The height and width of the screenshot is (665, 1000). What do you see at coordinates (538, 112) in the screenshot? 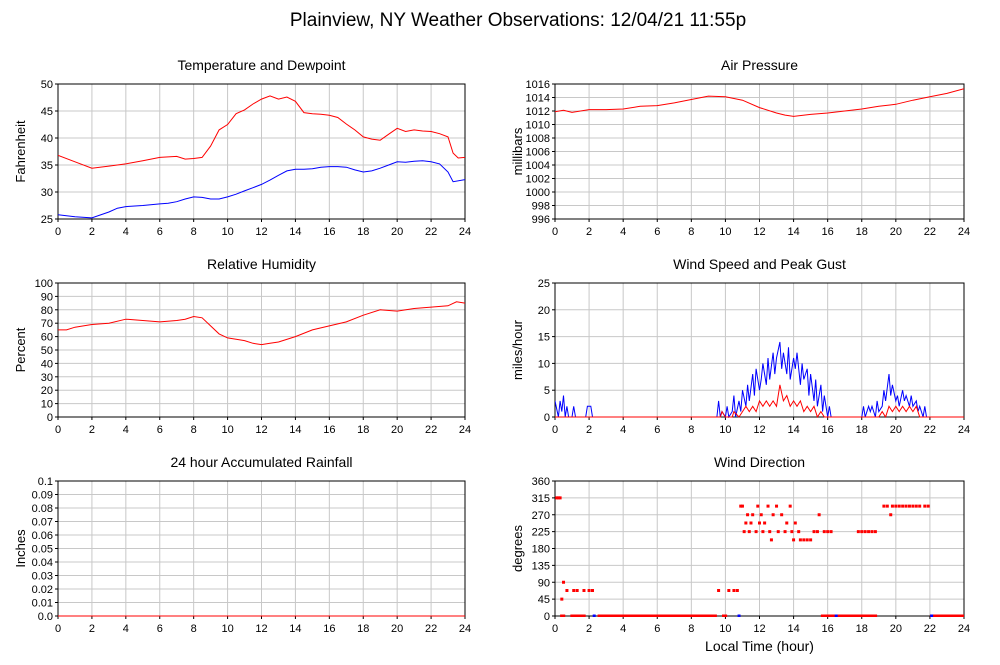
I see `y-tick-label: 1012` at bounding box center [538, 112].